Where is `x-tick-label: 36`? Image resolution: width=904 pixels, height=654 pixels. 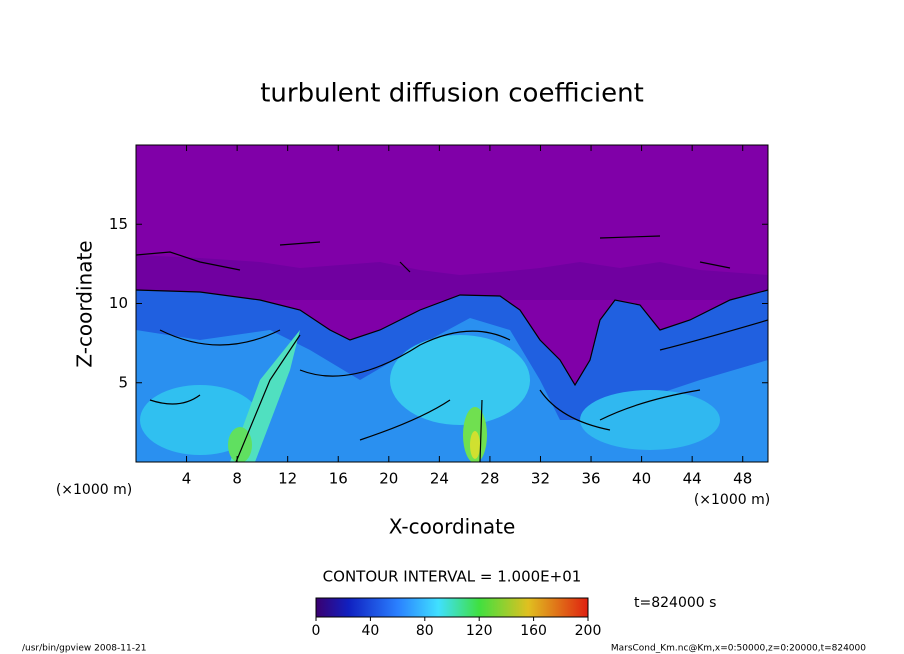 x-tick-label: 36 is located at coordinates (590, 479).